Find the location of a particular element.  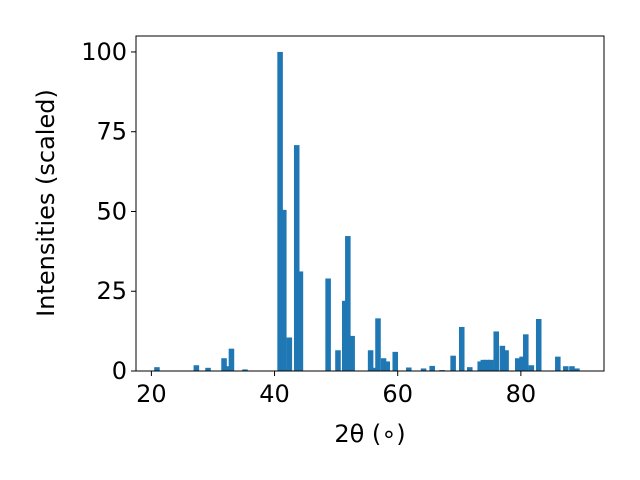

x-tick-label: 80 is located at coordinates (521, 394).